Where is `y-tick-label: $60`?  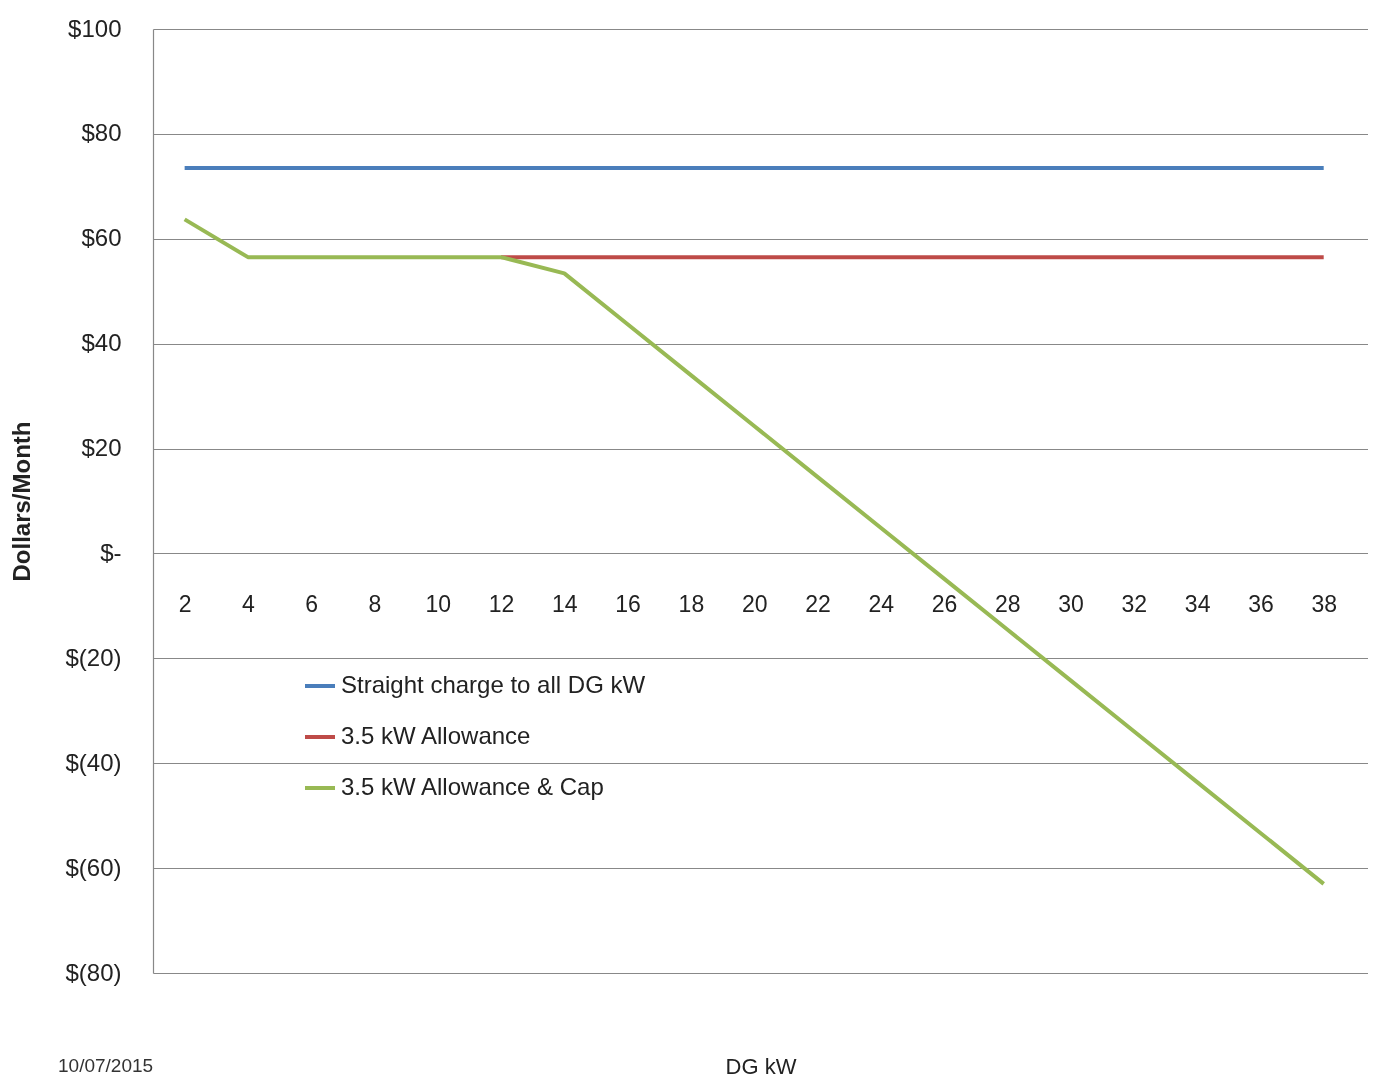
y-tick-label: $60 is located at coordinates (101, 238).